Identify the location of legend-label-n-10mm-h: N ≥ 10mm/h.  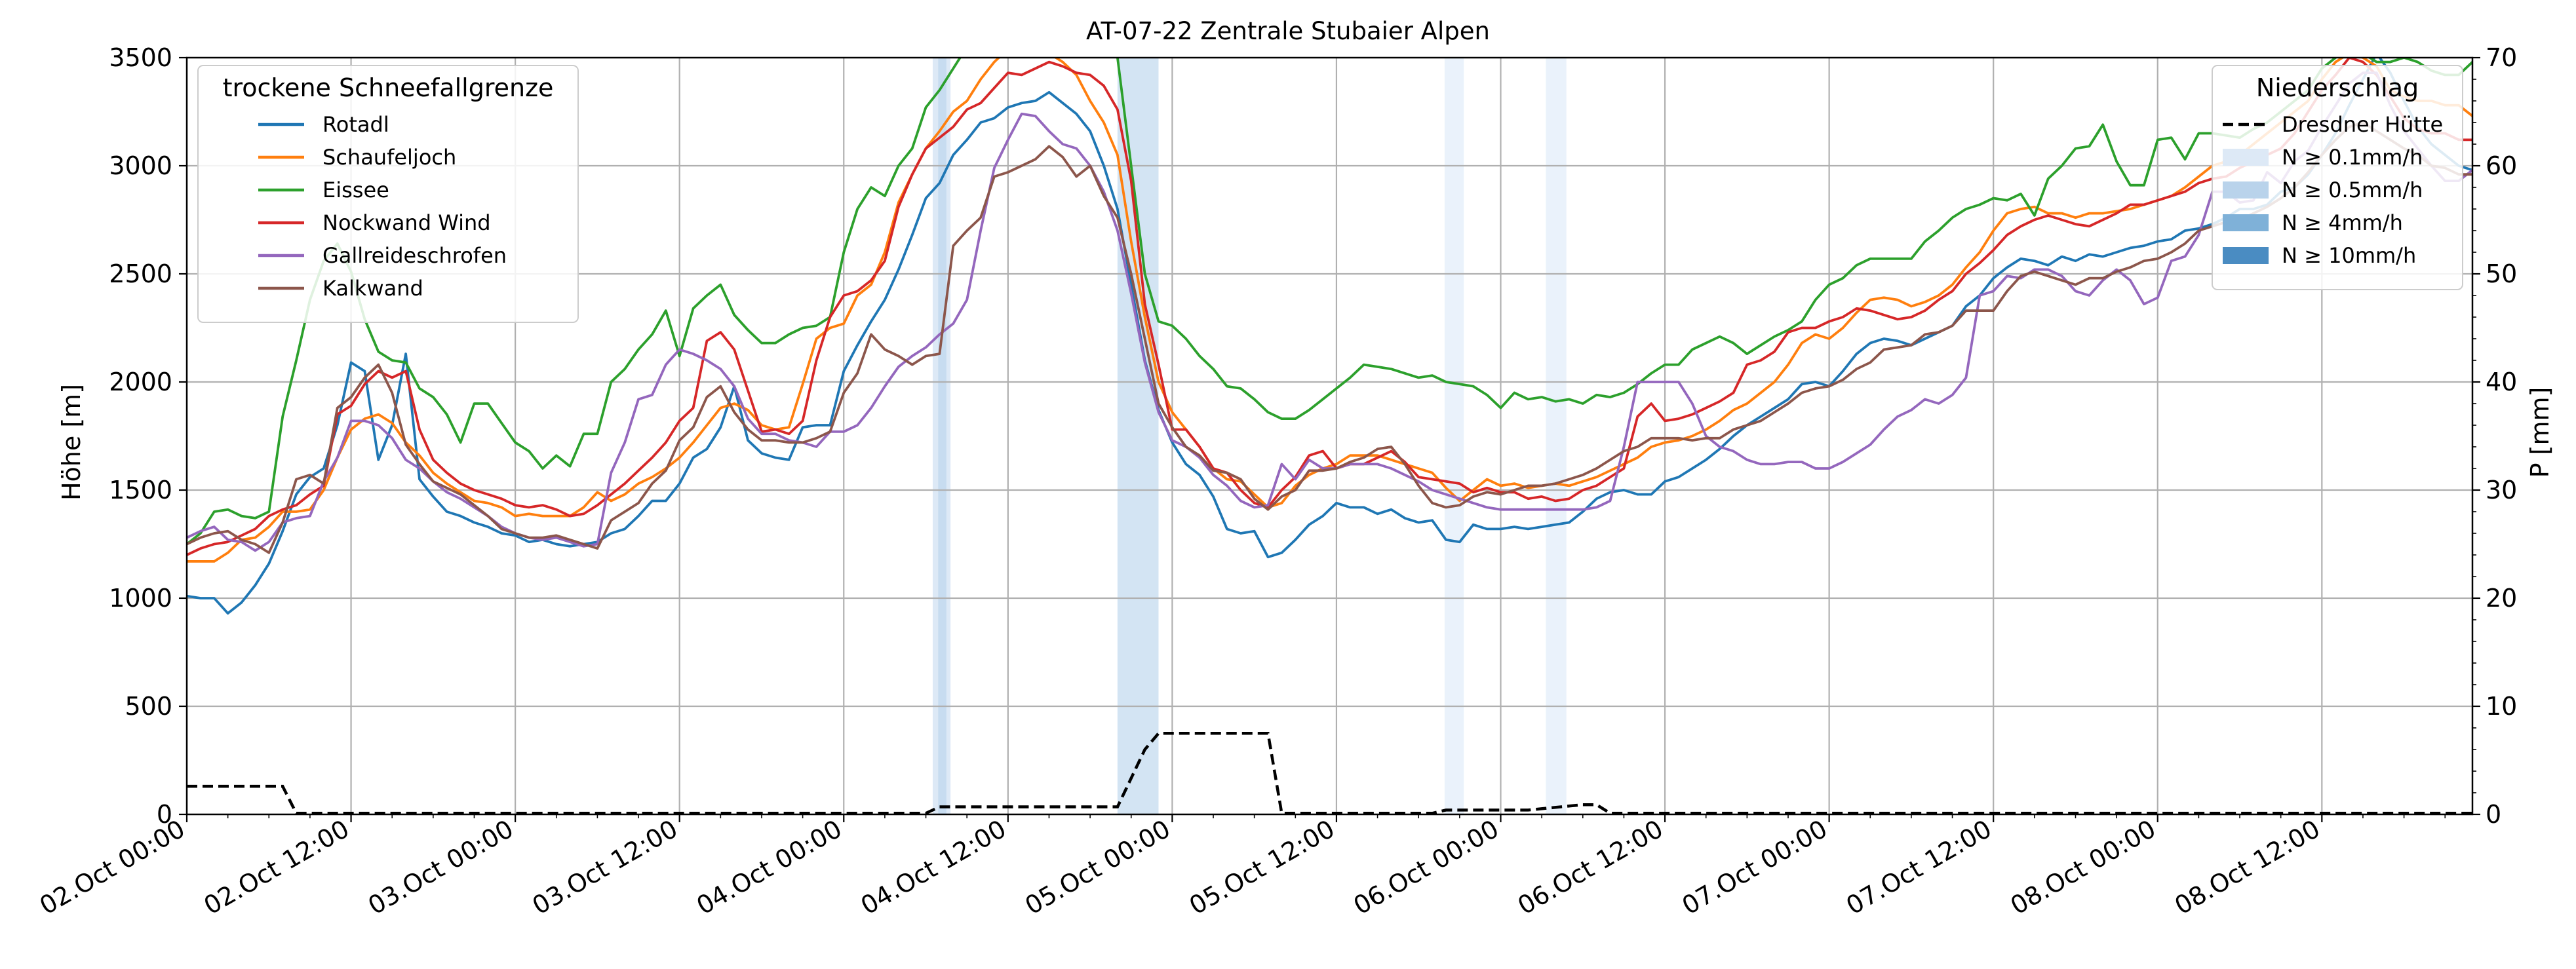
(2349, 256).